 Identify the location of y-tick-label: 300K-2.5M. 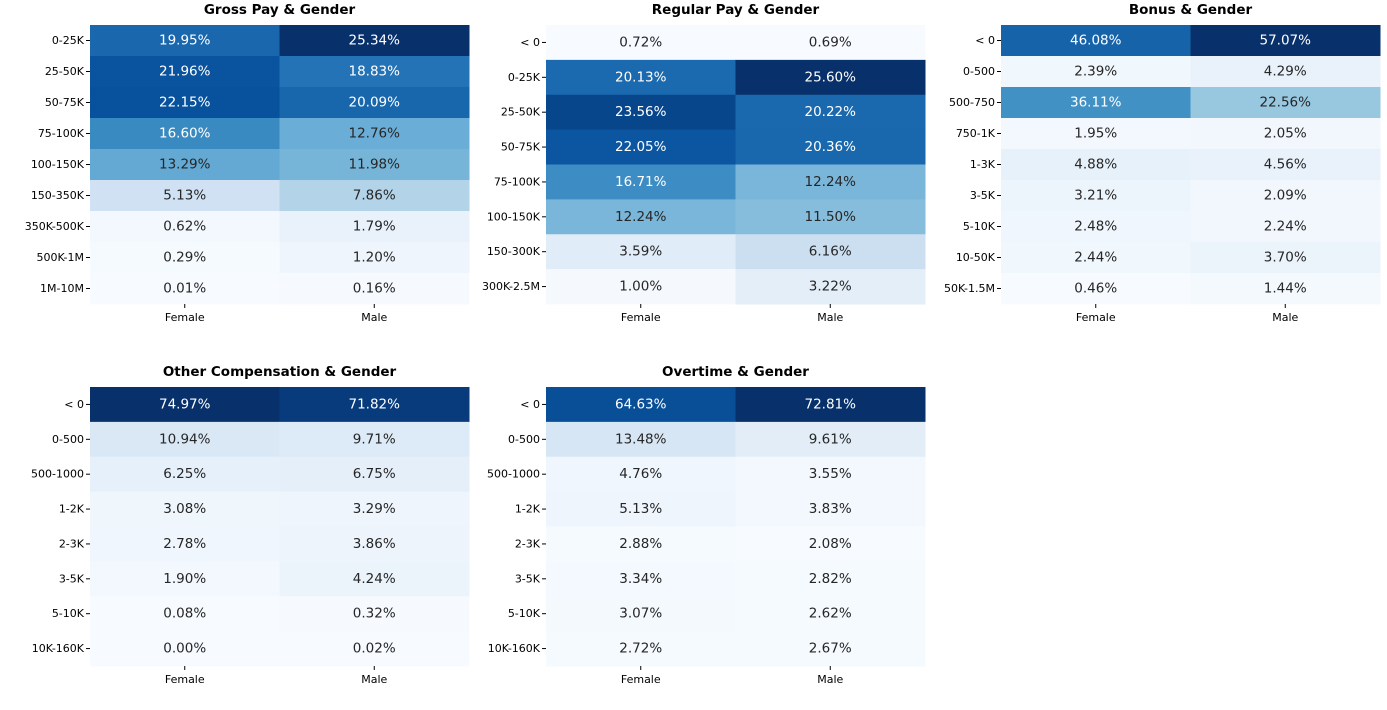
(511, 286).